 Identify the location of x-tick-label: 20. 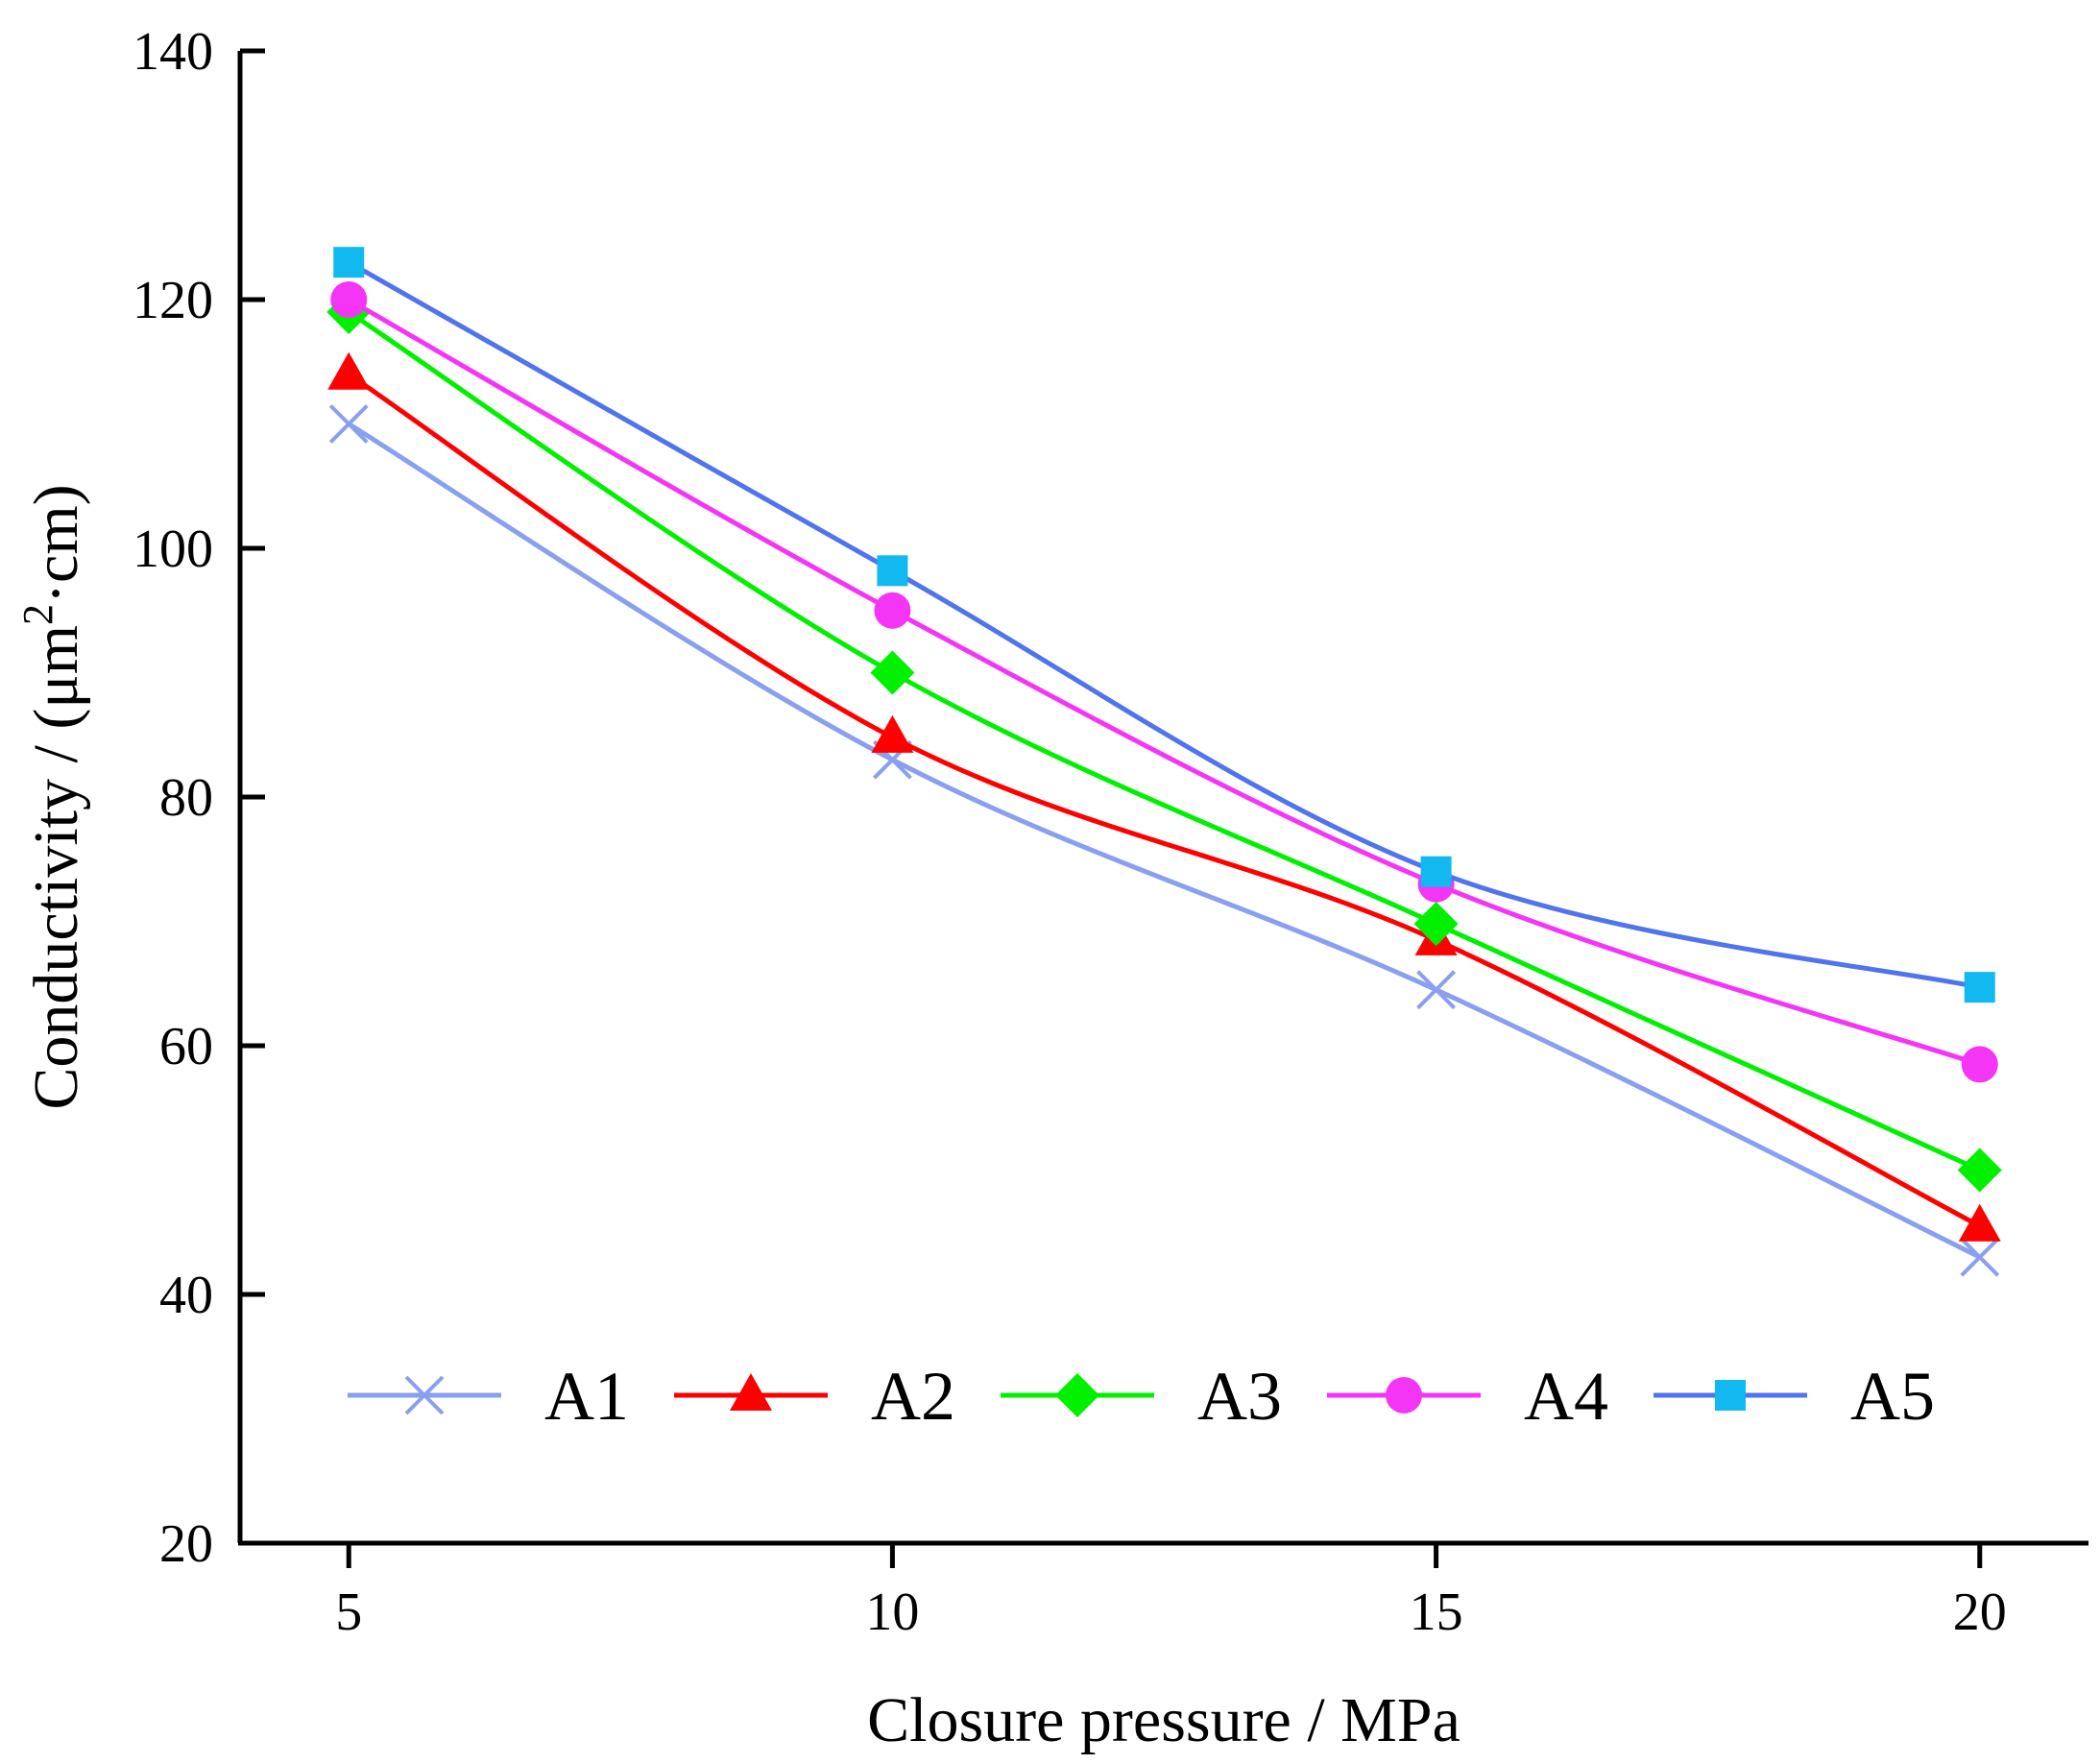
(1980, 1612).